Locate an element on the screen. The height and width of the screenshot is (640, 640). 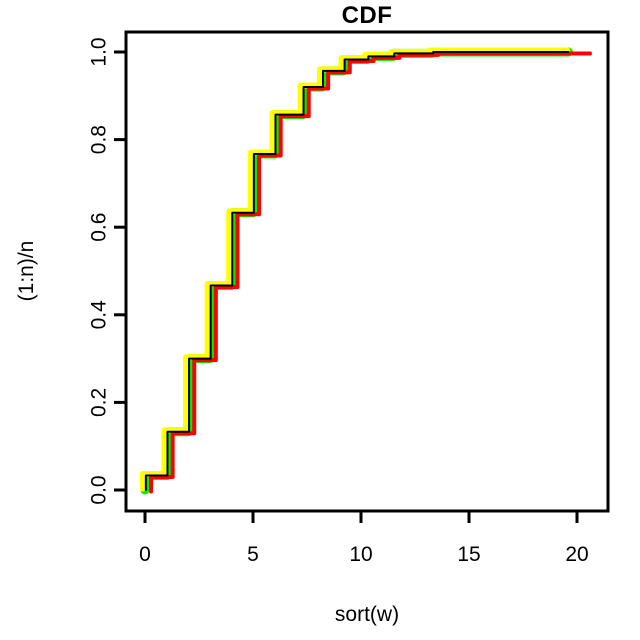
chart-title: CDF is located at coordinates (367, 15).